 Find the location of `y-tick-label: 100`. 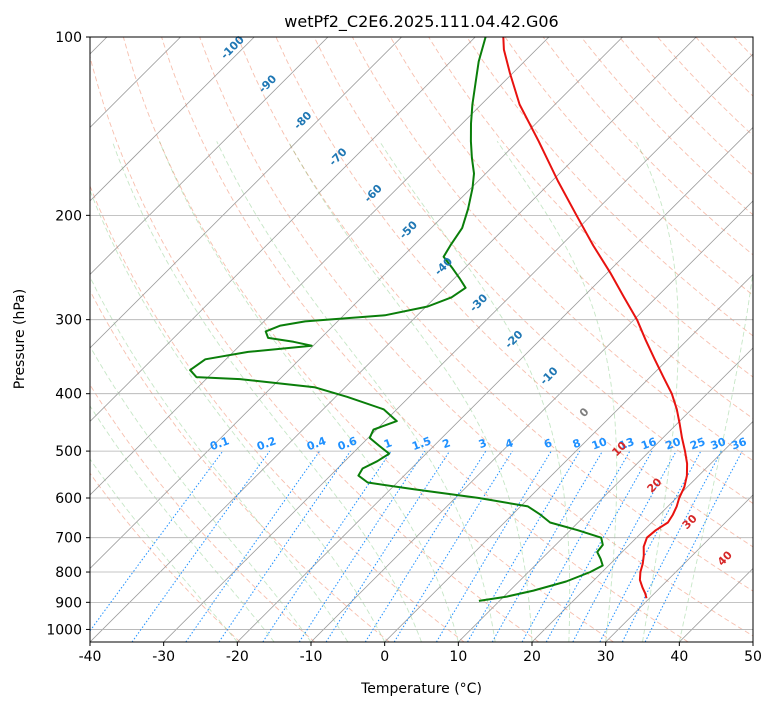

y-tick-label: 100 is located at coordinates (68, 38).